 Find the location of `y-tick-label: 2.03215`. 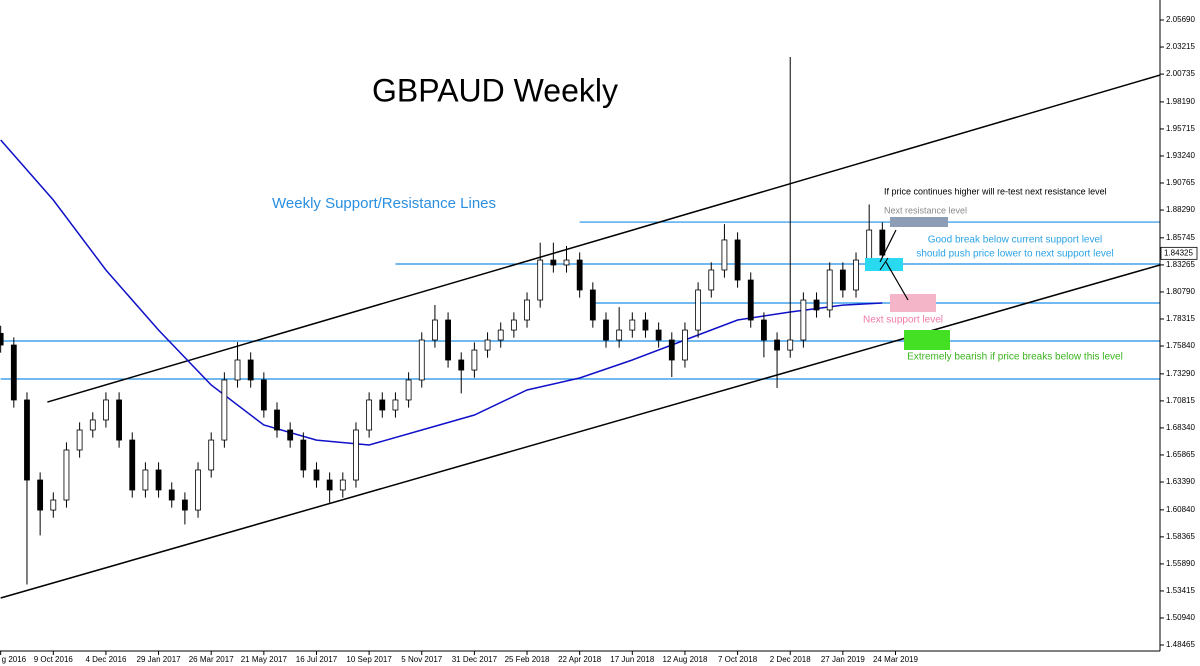

y-tick-label: 2.03215 is located at coordinates (1180, 46).